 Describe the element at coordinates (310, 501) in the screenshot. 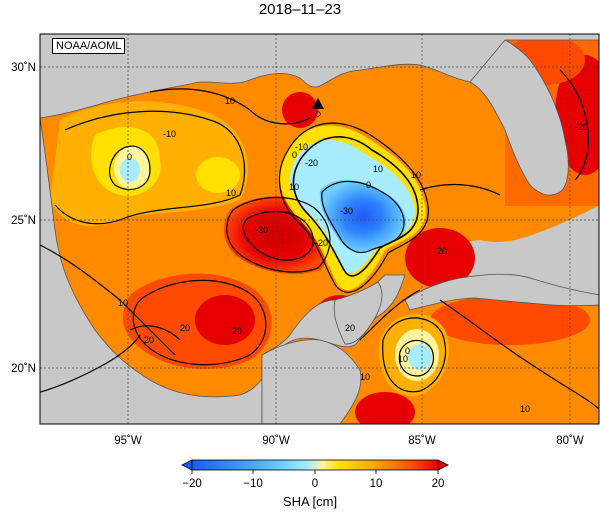

I see `colorbar-label: SHA [cm]` at that location.